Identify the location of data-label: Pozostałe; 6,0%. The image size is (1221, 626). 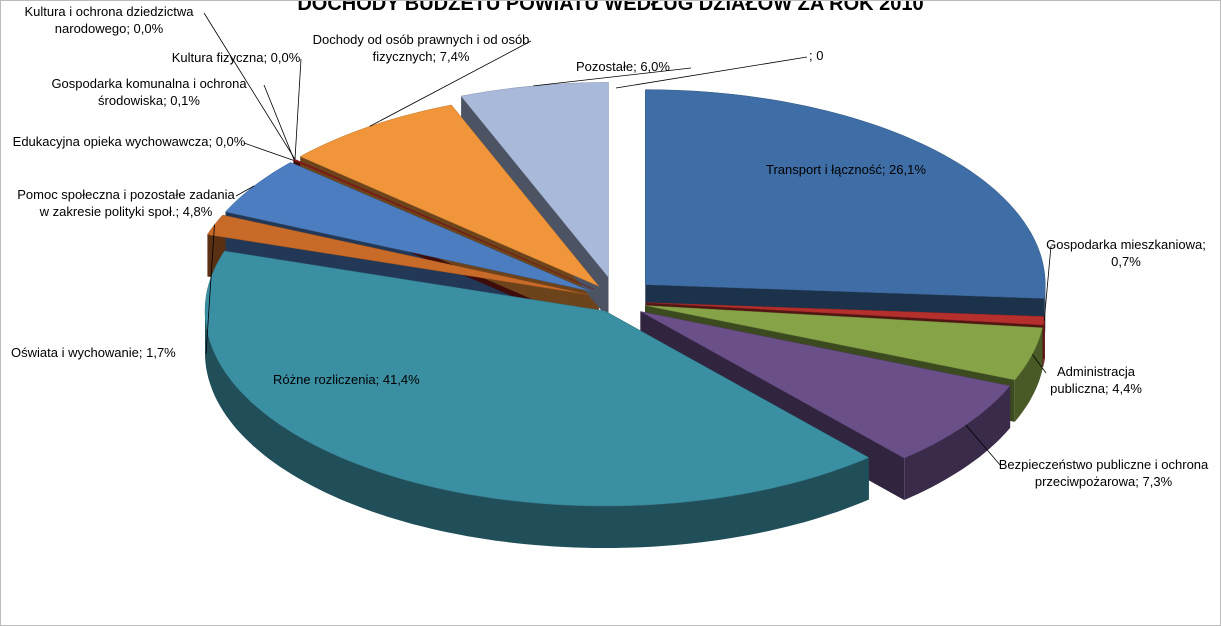
(623, 66).